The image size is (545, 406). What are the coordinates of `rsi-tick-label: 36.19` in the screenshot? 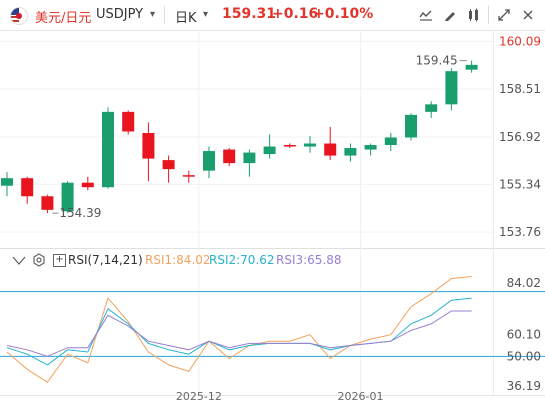 It's located at (524, 386).